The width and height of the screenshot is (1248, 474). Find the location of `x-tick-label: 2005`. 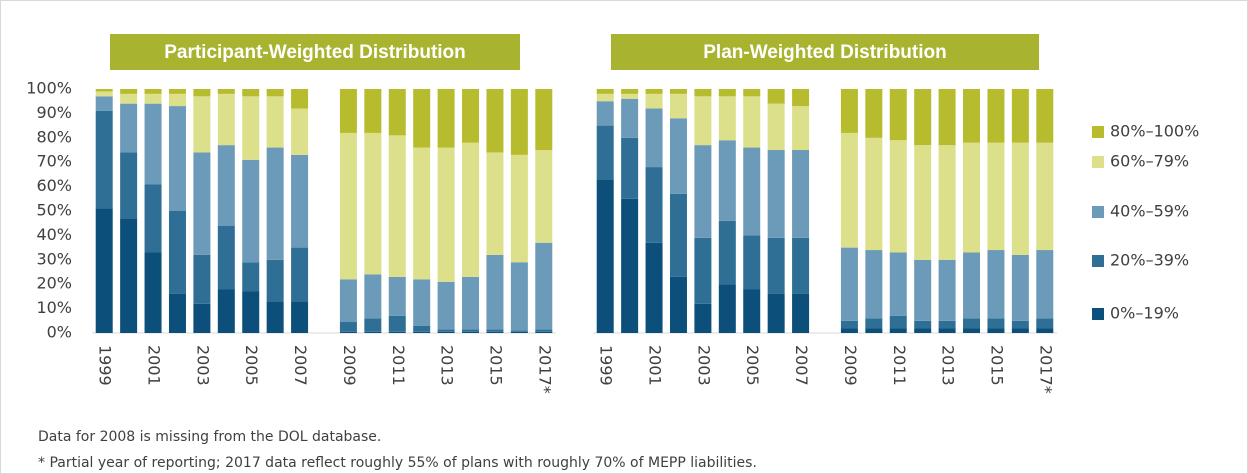

x-tick-label: 2005 is located at coordinates (752, 365).